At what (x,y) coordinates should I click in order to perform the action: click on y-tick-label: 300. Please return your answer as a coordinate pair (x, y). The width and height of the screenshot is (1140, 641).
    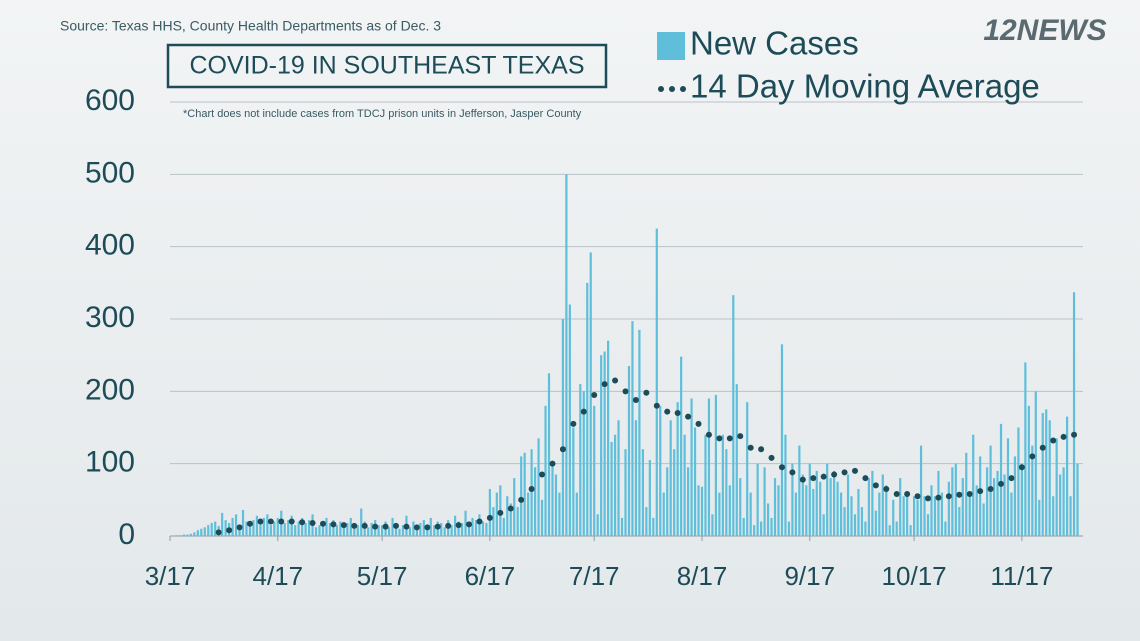
    Looking at the image, I should click on (110, 317).